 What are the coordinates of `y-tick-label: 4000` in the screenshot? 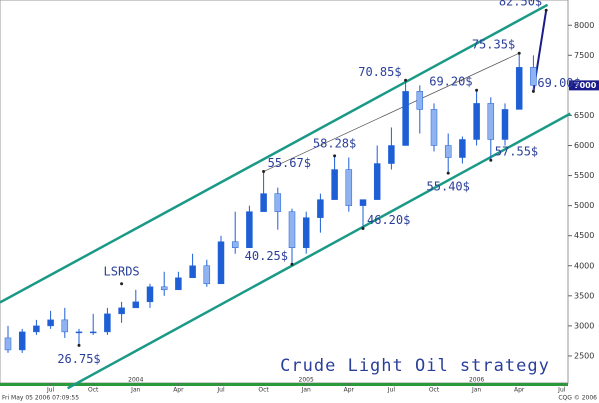 It's located at (584, 265).